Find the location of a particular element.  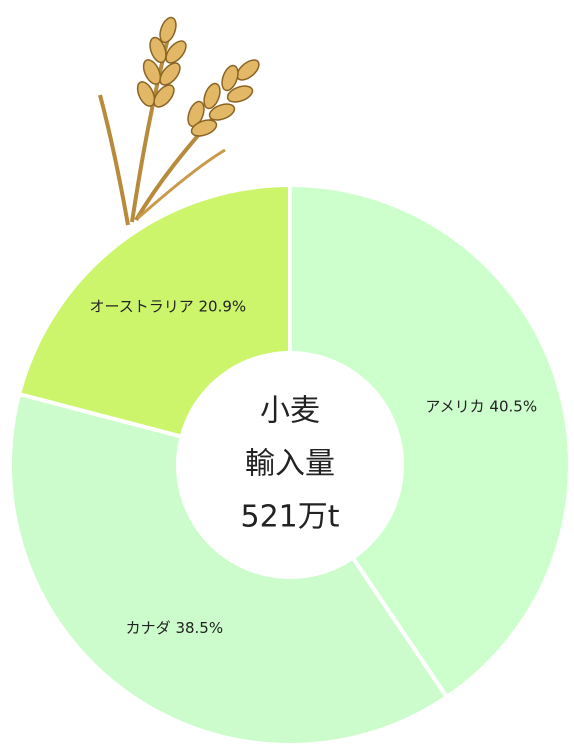

value-label: 40.5% is located at coordinates (513, 406).